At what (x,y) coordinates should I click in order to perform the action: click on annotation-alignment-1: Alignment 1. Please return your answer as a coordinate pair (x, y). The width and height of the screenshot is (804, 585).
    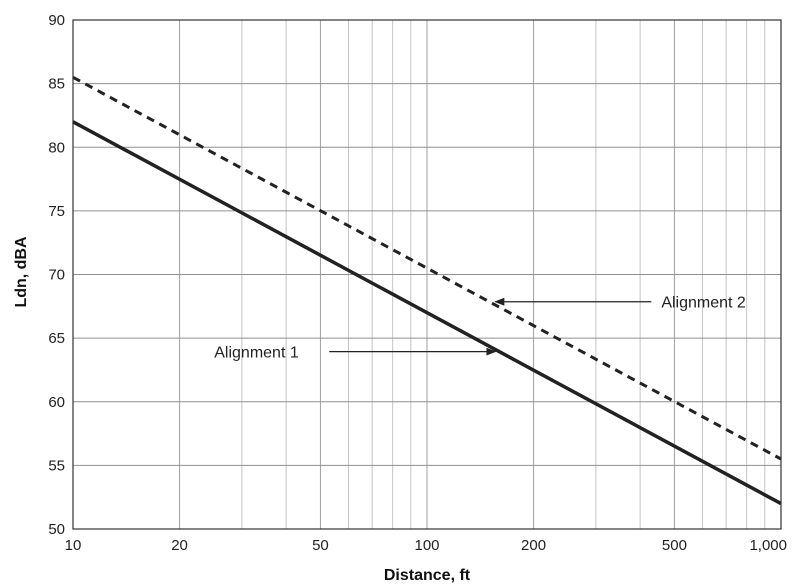
    Looking at the image, I should click on (256, 353).